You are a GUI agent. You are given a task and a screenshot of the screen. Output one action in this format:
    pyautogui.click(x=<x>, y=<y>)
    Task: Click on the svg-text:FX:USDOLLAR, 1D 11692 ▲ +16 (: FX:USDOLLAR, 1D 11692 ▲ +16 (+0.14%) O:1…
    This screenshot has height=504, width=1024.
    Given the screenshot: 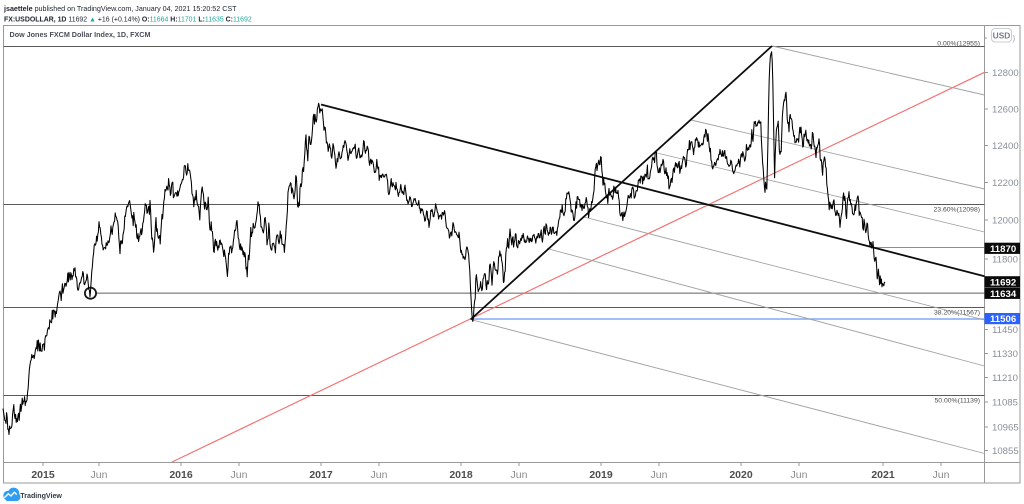 What is the action you would take?
    pyautogui.click(x=128, y=20)
    